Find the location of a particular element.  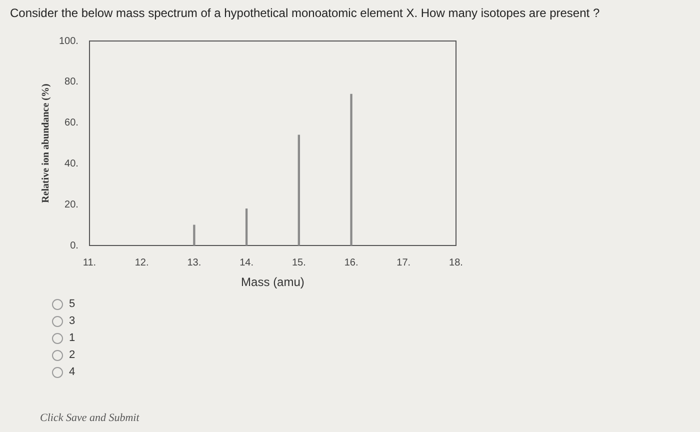

x-tick-label: 18. is located at coordinates (456, 262).